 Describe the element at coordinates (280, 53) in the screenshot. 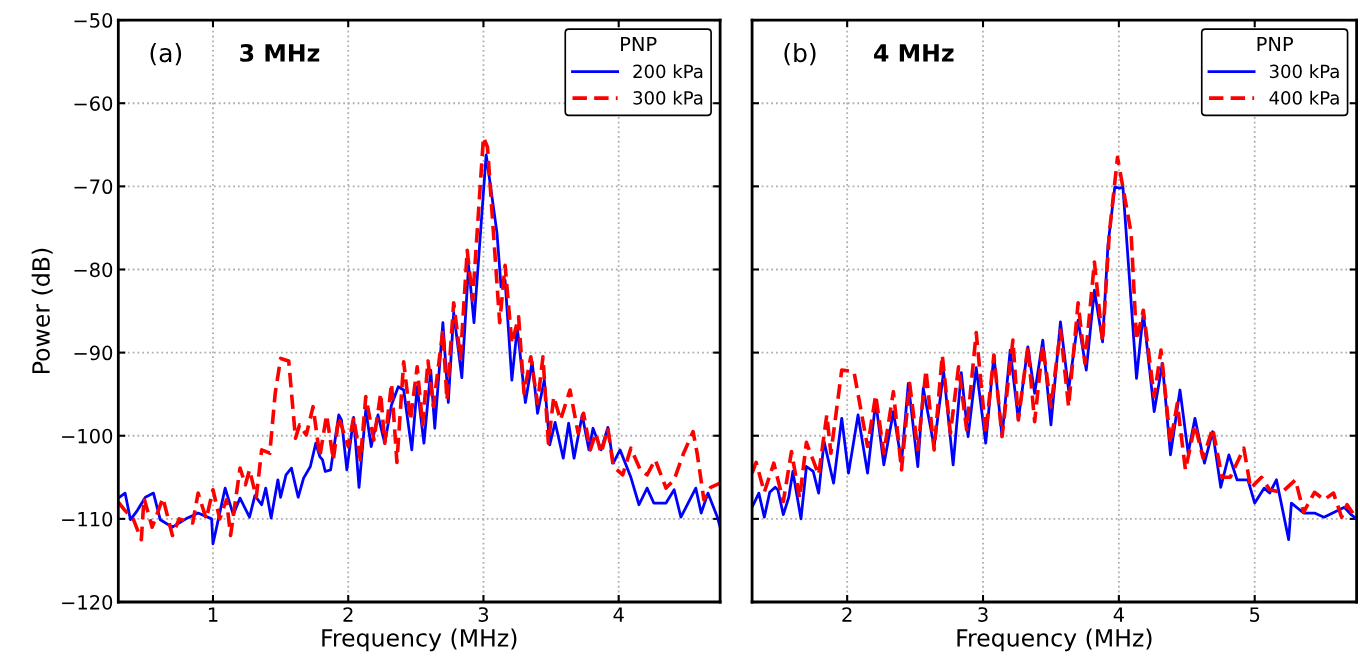

I see `annotation: 3 MHz` at that location.